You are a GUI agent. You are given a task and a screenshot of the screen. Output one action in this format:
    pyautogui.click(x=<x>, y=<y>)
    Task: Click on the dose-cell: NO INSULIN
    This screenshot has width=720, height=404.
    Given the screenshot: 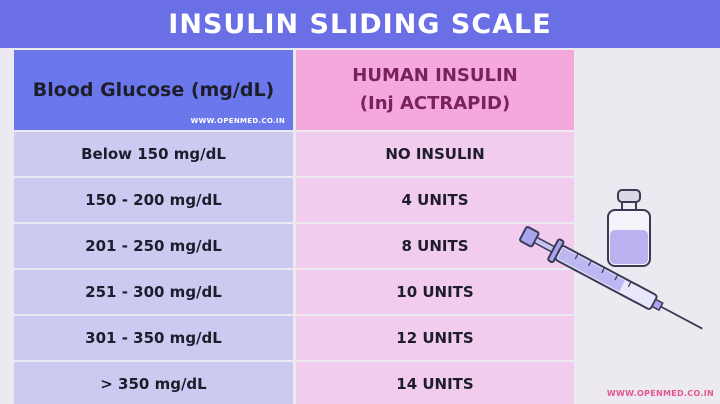 What is the action you would take?
    pyautogui.click(x=435, y=154)
    